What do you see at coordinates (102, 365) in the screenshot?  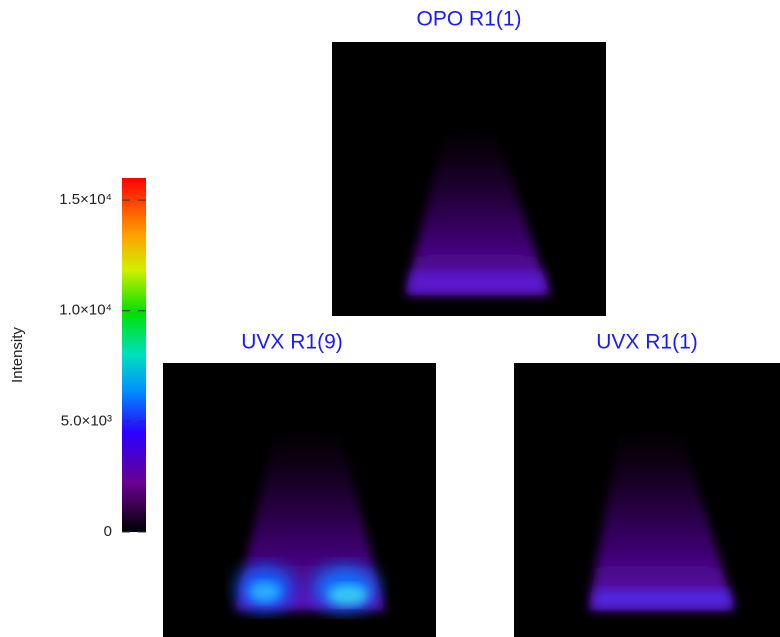 I see `colorbar-ticks: 0 5.0×10³ 1.0×10⁴ 1.5×10⁴` at bounding box center [102, 365].